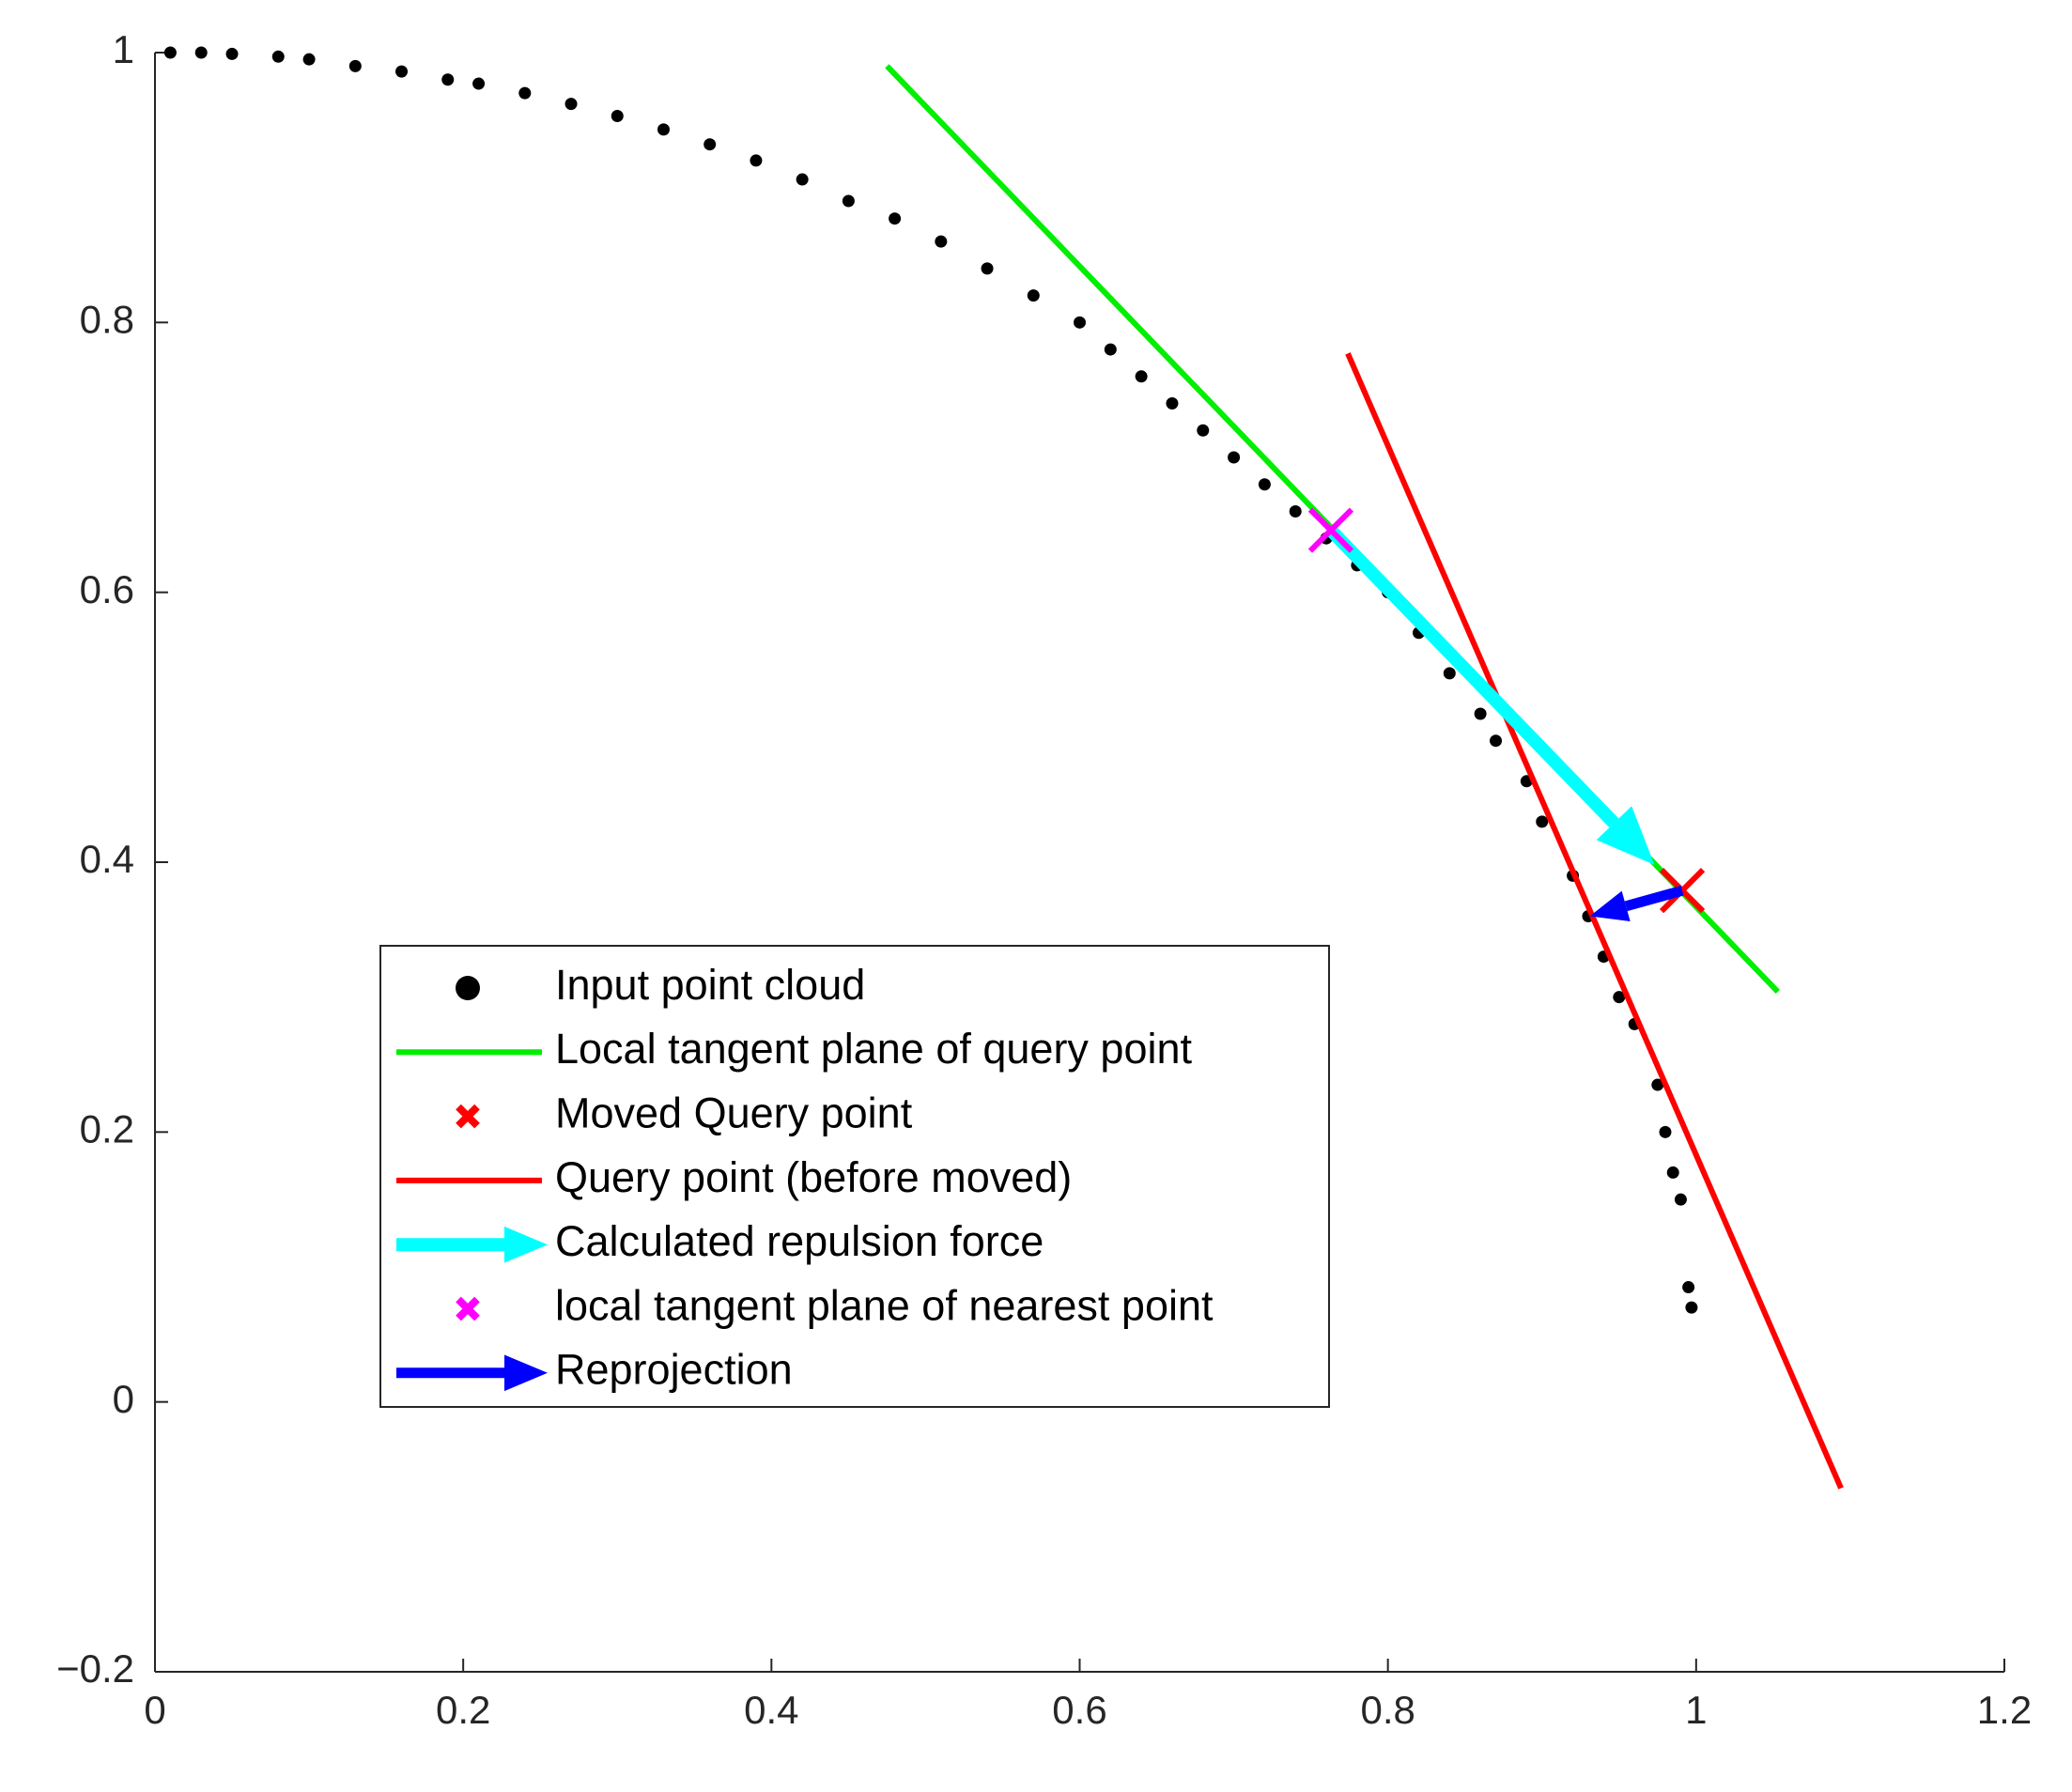  What do you see at coordinates (1079, 1710) in the screenshot?
I see `x-tick-label: 0.6` at bounding box center [1079, 1710].